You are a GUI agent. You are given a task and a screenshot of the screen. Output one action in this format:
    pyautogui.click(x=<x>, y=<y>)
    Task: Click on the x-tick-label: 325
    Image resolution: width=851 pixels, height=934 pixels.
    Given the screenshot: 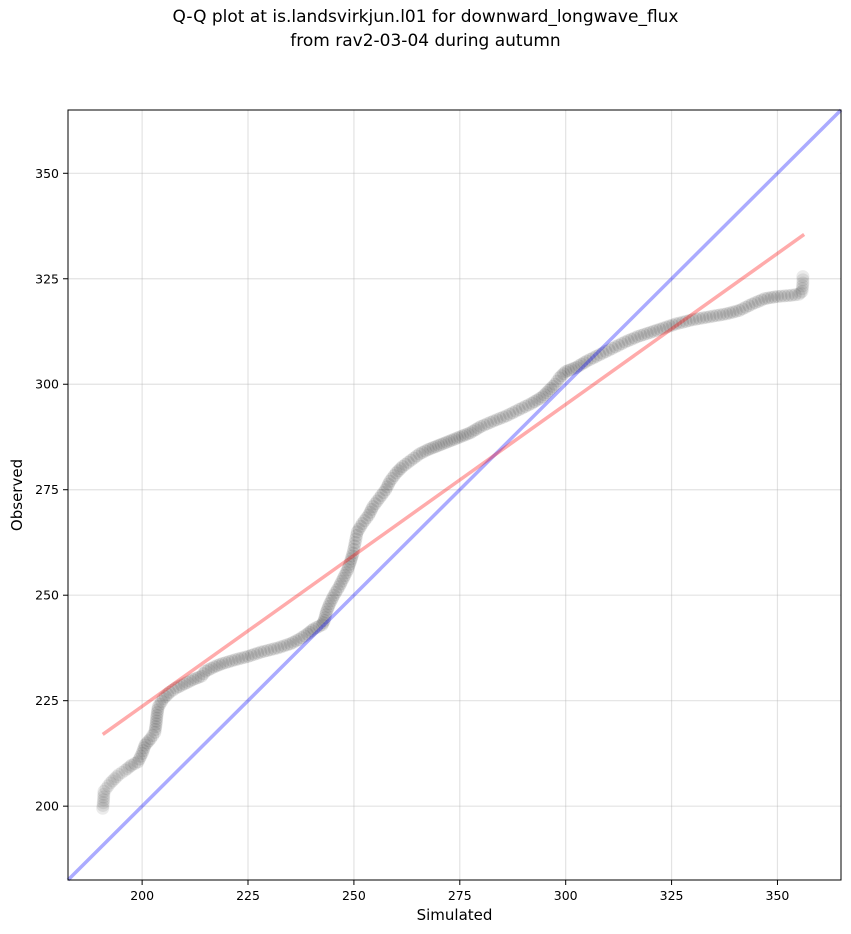 What is the action you would take?
    pyautogui.click(x=672, y=895)
    